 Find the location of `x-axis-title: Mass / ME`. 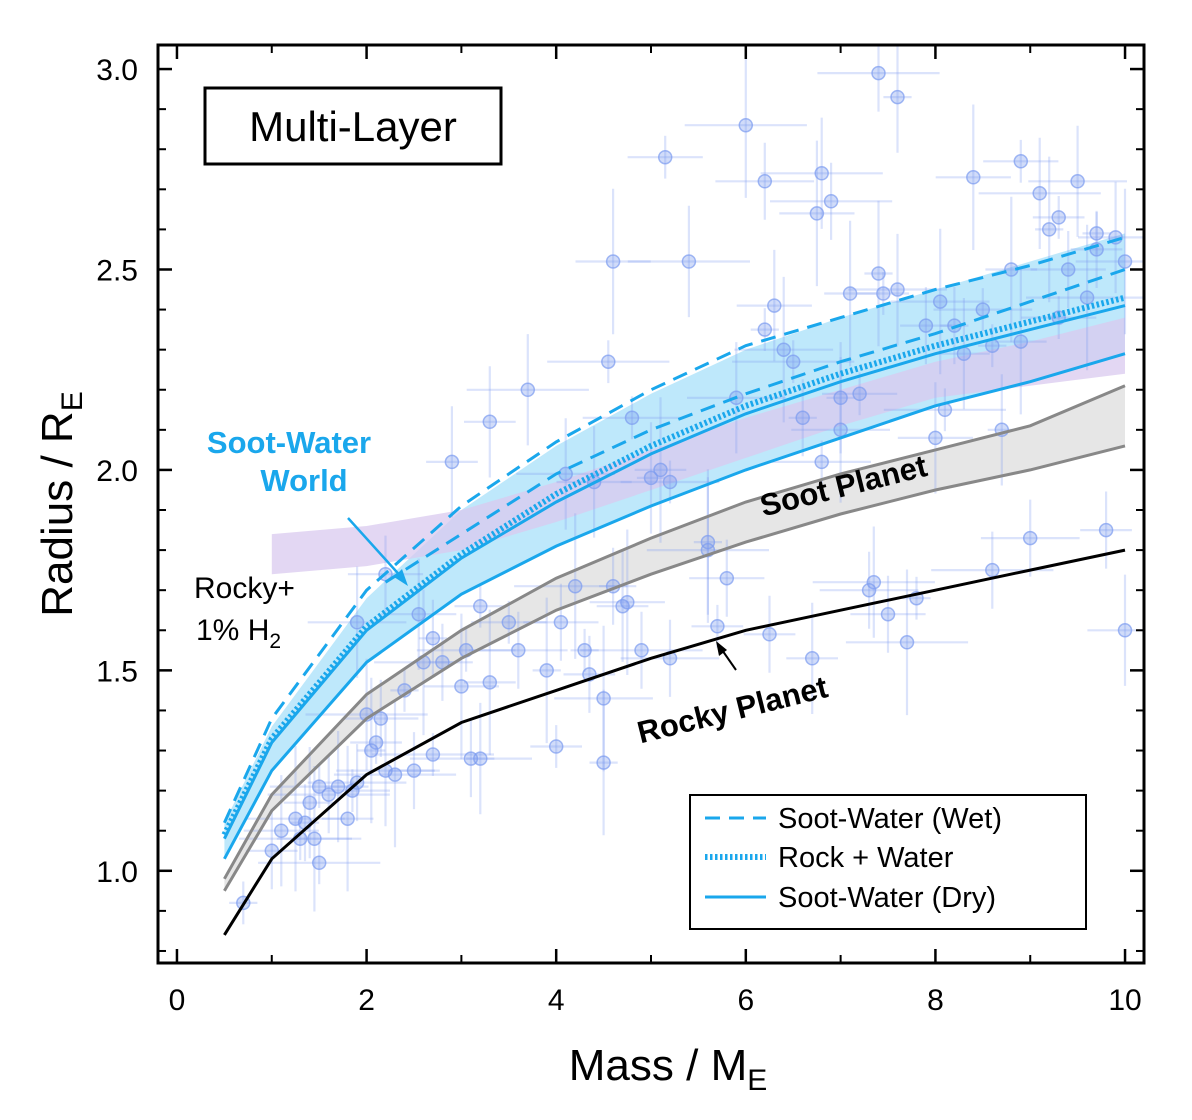

x-axis-title: Mass / ME is located at coordinates (668, 1069).